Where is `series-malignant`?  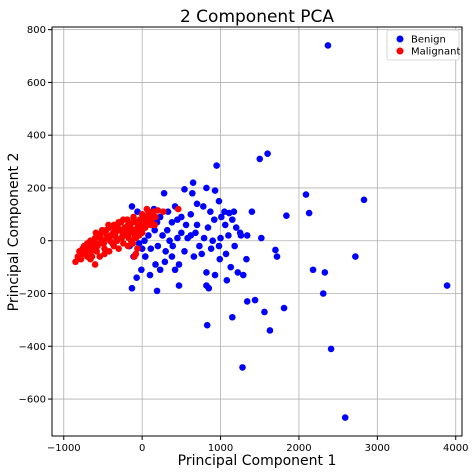 series-malignant is located at coordinates (127, 236).